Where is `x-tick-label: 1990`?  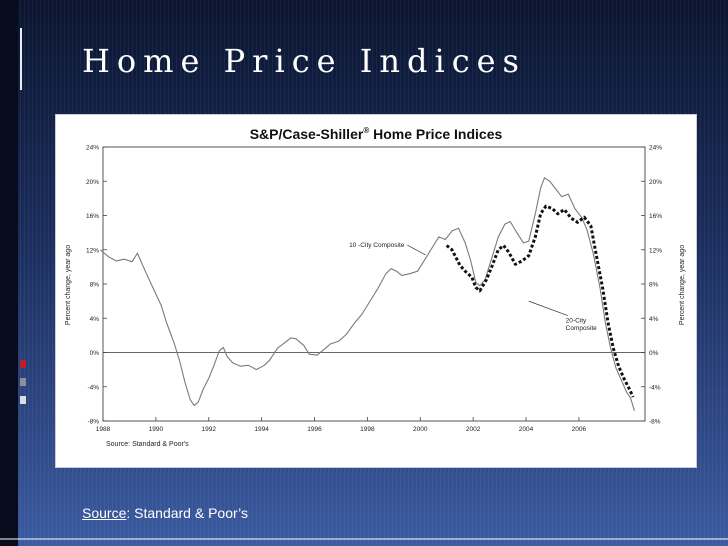 x-tick-label: 1990 is located at coordinates (156, 429).